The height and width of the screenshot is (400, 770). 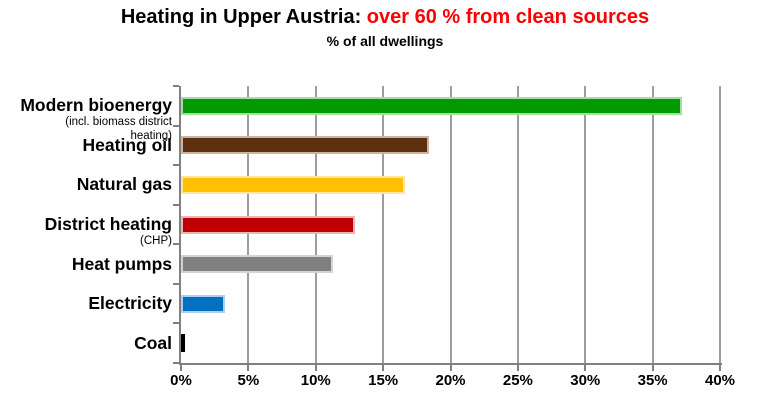 I want to click on bar-electricity, so click(x=203, y=303).